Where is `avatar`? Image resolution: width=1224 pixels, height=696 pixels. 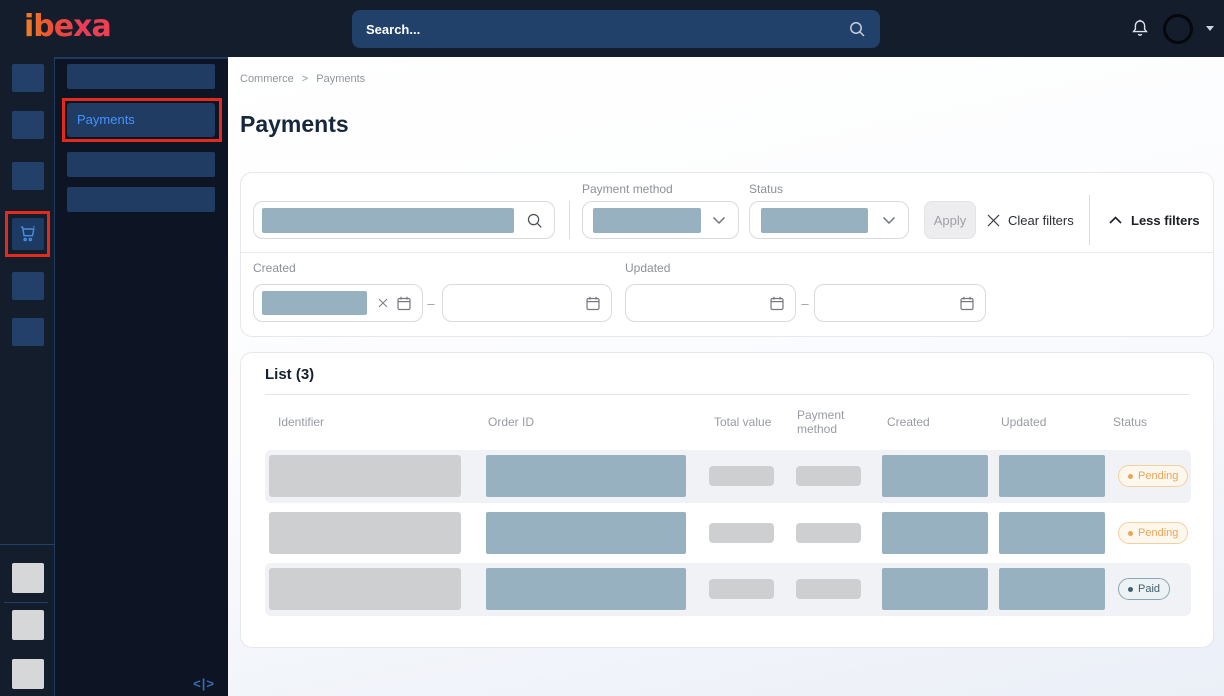 avatar is located at coordinates (1178, 28).